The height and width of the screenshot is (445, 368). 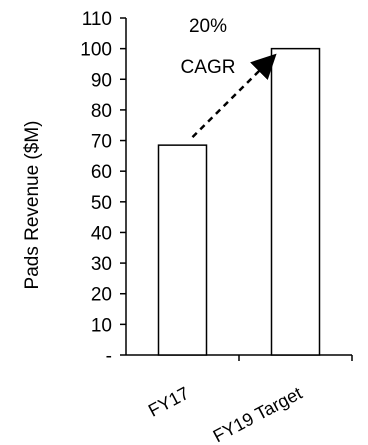 I want to click on cagr-annotation: 20% CAGR, so click(x=229, y=77).